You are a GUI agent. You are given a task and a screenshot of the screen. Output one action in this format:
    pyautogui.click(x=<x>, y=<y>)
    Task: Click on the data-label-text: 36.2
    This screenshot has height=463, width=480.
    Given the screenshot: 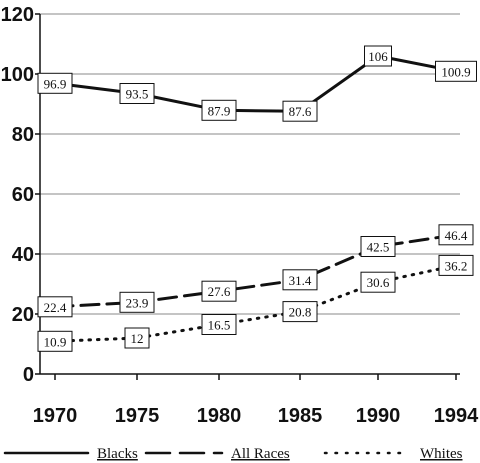 What is the action you would take?
    pyautogui.click(x=456, y=265)
    